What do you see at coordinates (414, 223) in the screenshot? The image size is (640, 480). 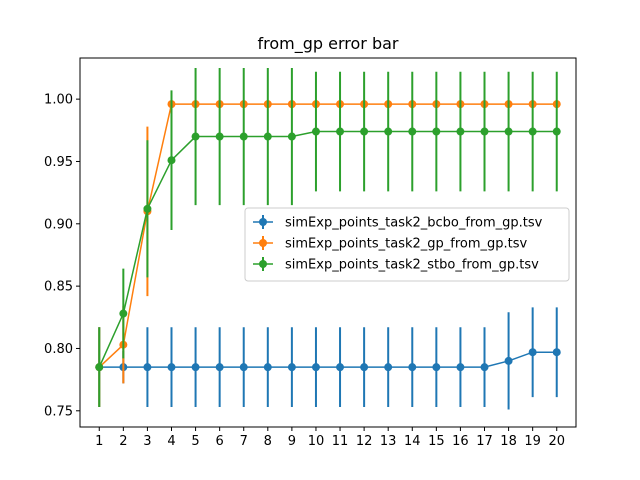 I see `legend-label: simExp_points_task2_bcbo_from_gp.tsv` at bounding box center [414, 223].